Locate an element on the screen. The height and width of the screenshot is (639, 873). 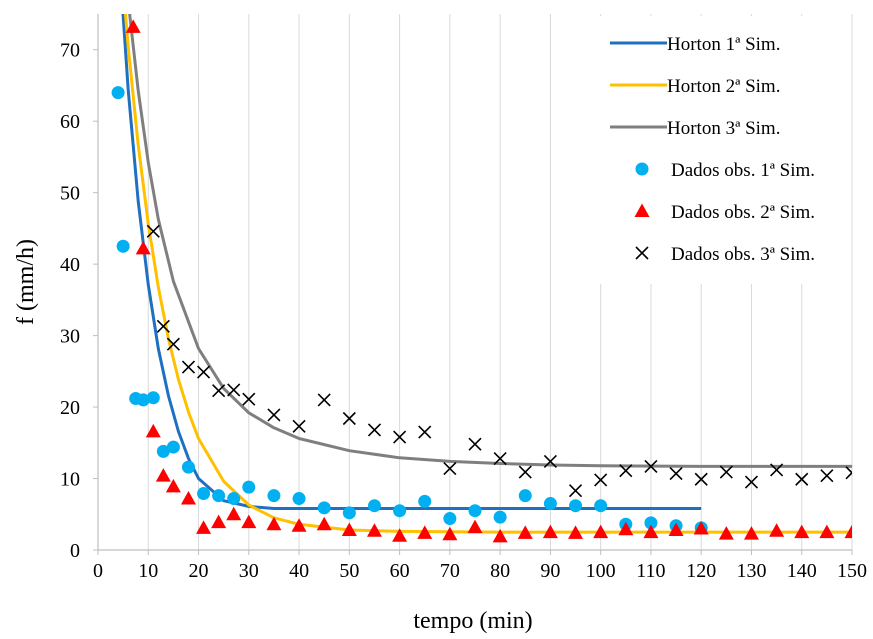
x-tick-label: 60 is located at coordinates (400, 571).